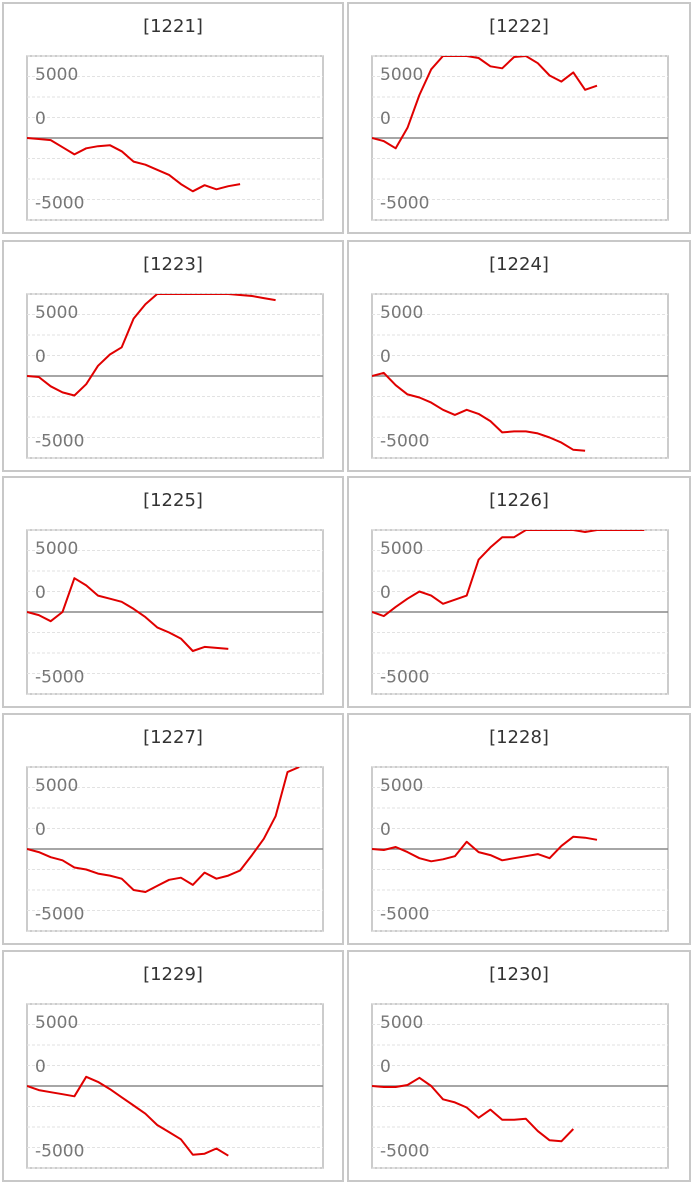 This screenshot has width=695, height=1187. Describe the element at coordinates (519, 500) in the screenshot. I see `chart-title: [1226]` at that location.